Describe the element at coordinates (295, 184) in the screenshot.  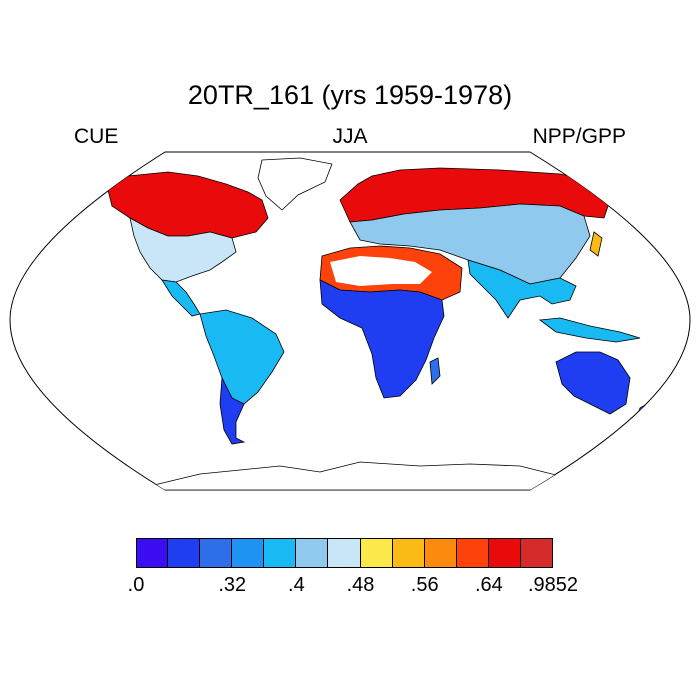
I see `greenland-outline` at that location.